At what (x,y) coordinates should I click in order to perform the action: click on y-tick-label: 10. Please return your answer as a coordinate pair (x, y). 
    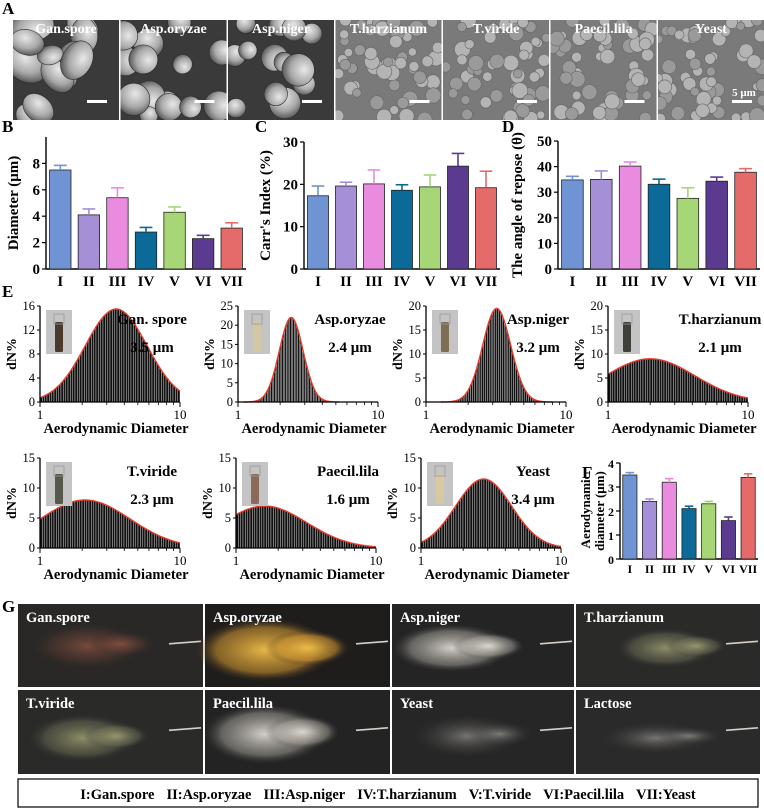
    Looking at the image, I should click on (290, 228).